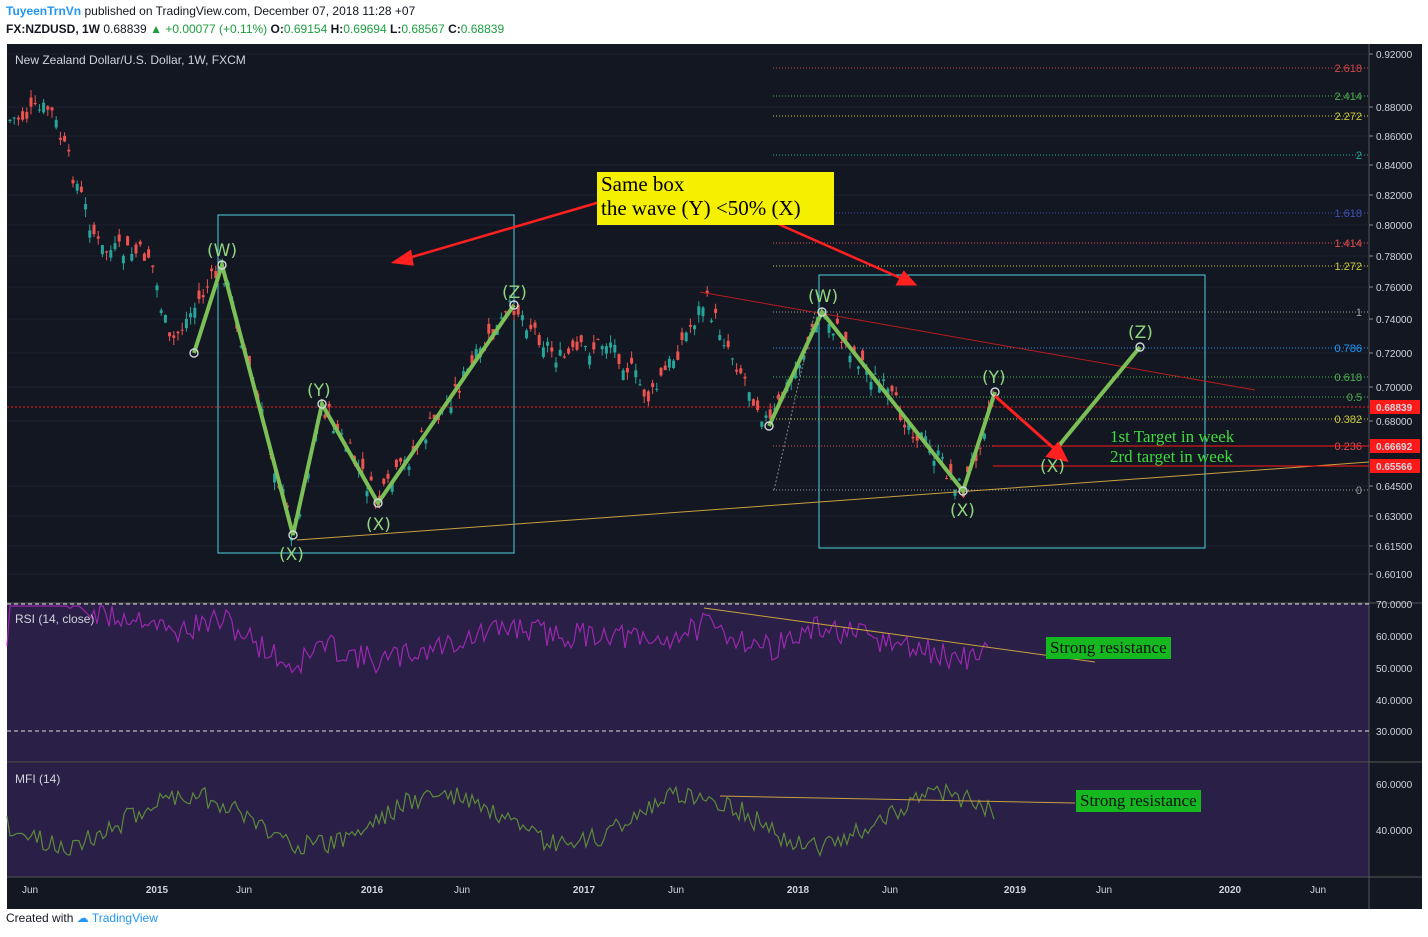 This screenshot has width=1428, height=937. Describe the element at coordinates (833, 501) in the screenshot. I see `support-trendline` at that location.